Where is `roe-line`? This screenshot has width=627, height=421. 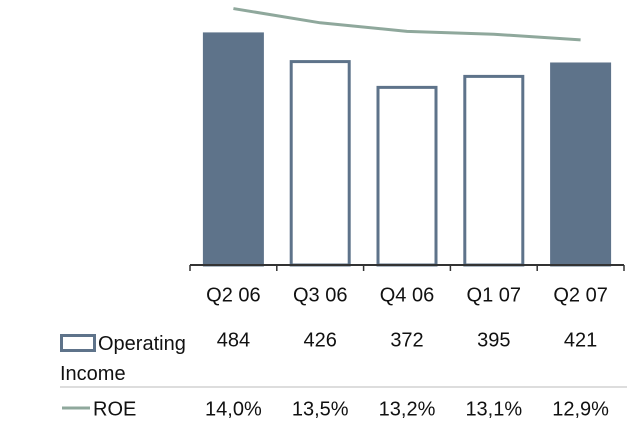
roe-line is located at coordinates (407, 24).